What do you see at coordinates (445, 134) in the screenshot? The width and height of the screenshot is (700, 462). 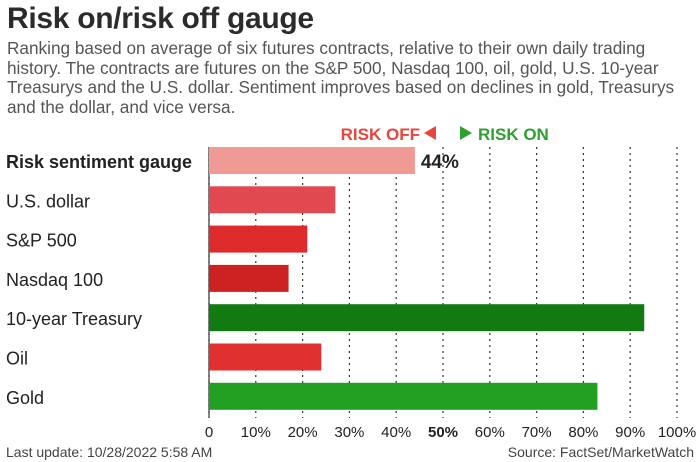 I see `risk-legend: RISK OFF RISK ON` at bounding box center [445, 134].